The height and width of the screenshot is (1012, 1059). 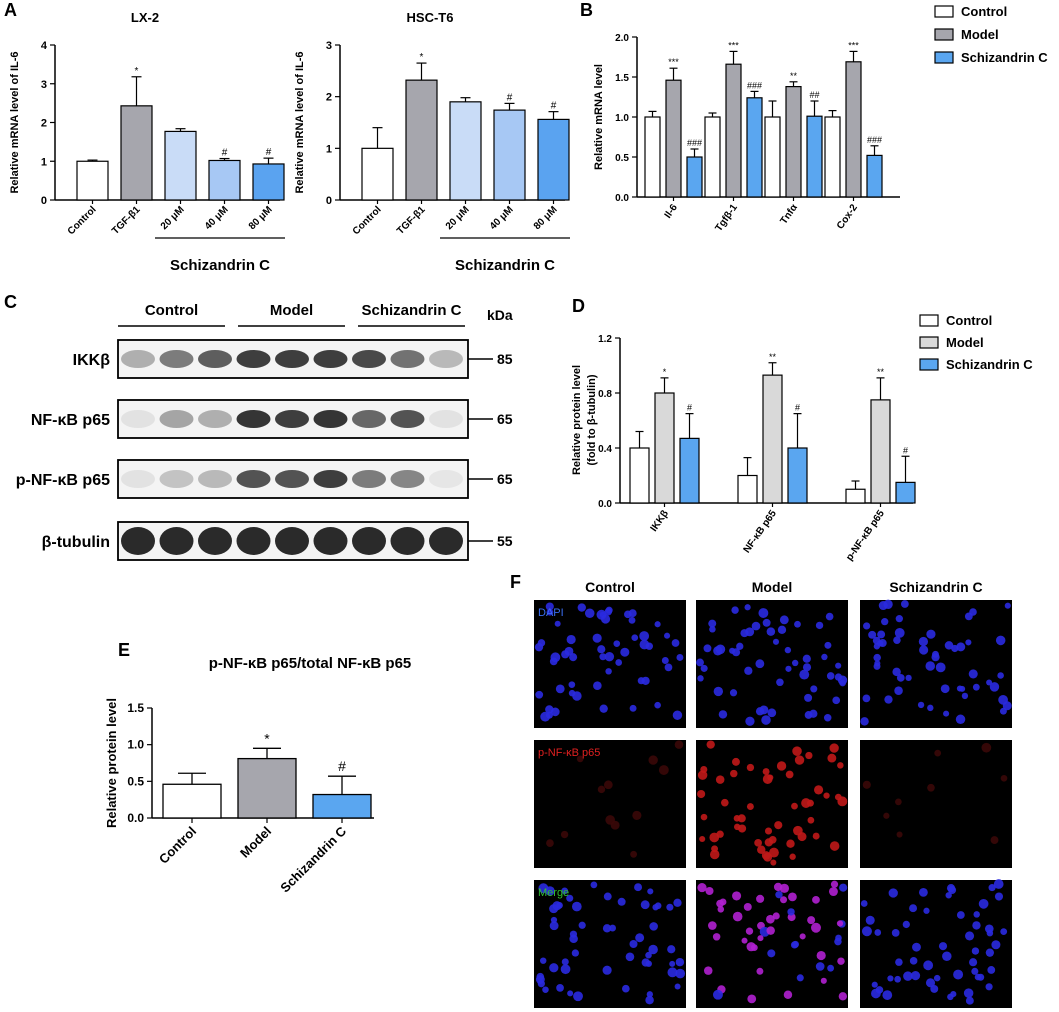 I want to click on panel-letter-f: F, so click(x=515, y=582).